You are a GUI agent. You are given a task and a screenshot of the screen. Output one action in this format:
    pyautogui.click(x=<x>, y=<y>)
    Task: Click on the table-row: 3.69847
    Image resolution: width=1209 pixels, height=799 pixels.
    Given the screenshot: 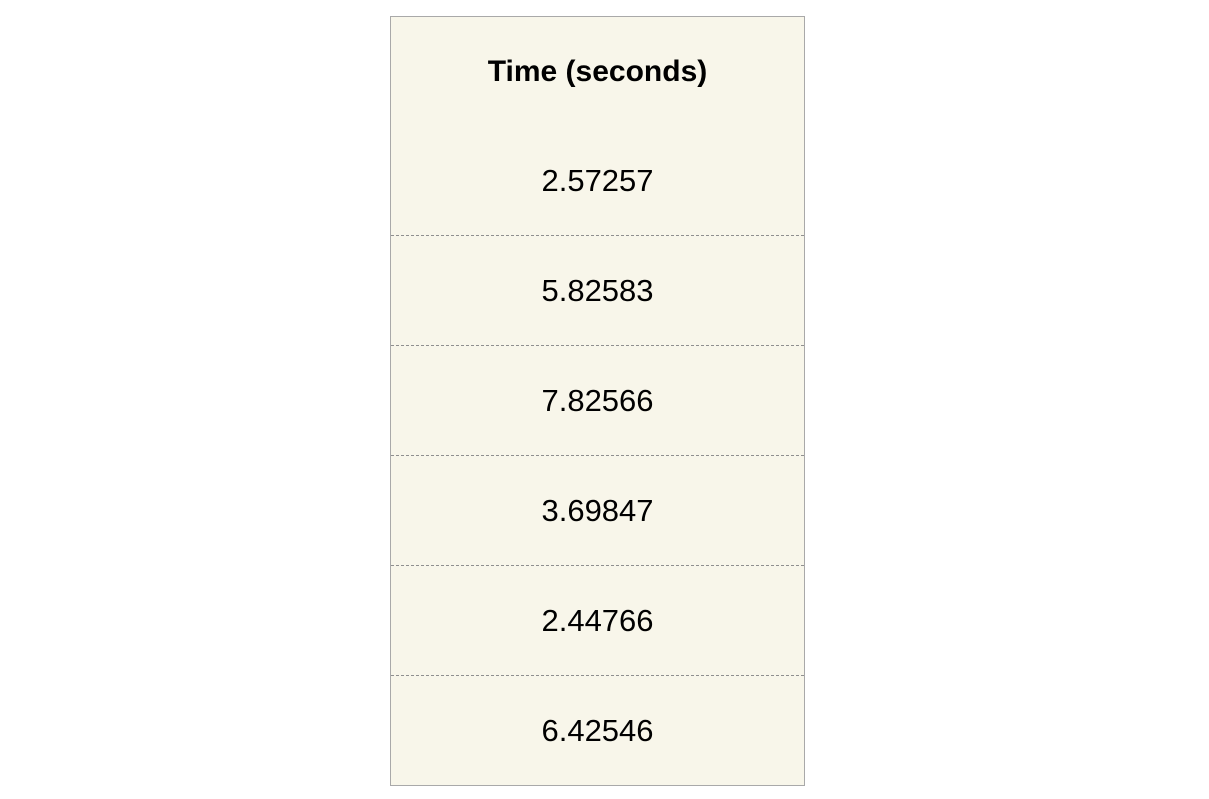 What is the action you would take?
    pyautogui.click(x=597, y=510)
    